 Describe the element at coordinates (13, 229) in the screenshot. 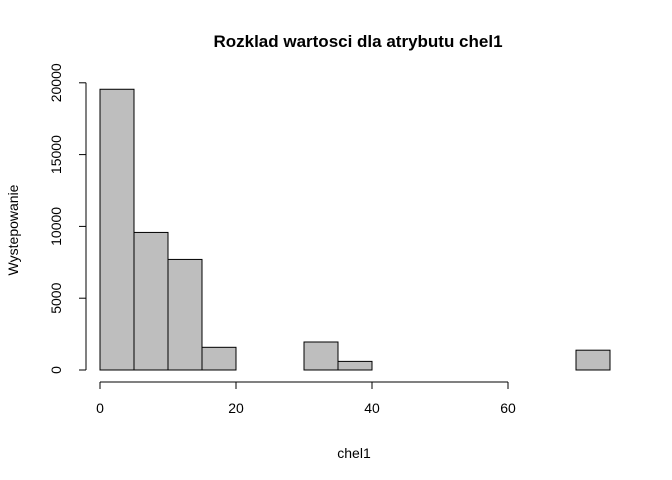

I see `y-axis-label: Wystepowanie` at that location.